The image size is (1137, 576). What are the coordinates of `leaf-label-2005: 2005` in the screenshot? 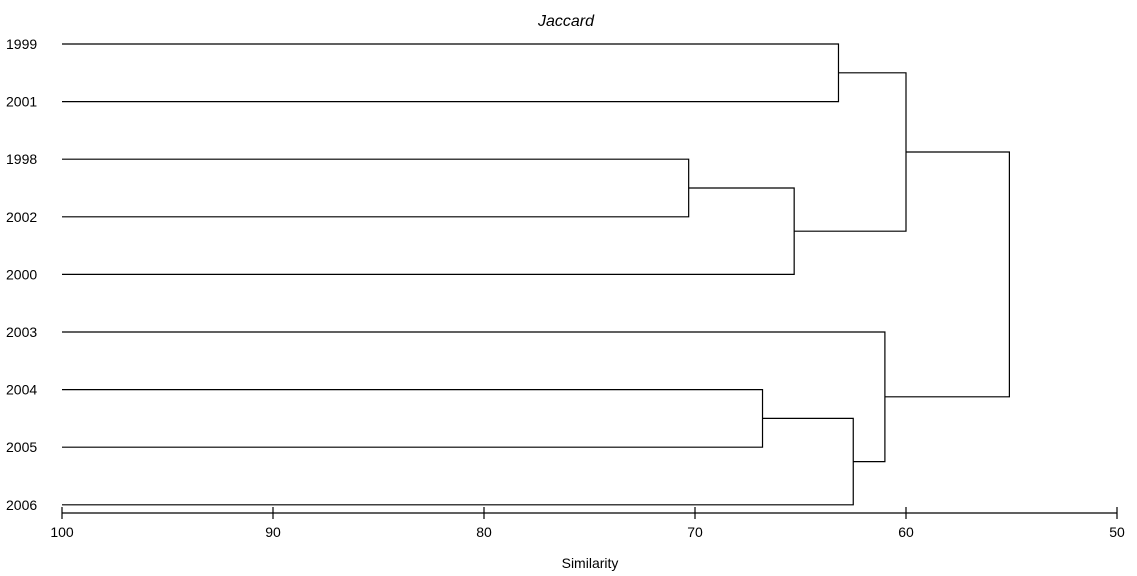 It's located at (21, 447).